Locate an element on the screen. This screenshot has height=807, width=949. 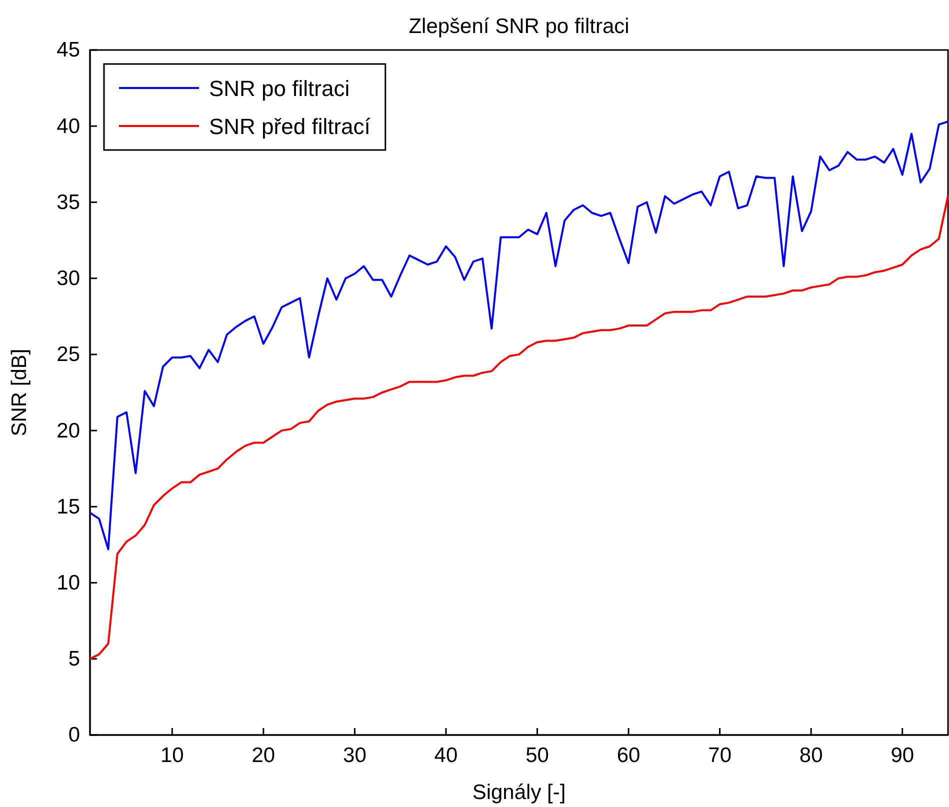
x-tick-label: 80 is located at coordinates (811, 755).